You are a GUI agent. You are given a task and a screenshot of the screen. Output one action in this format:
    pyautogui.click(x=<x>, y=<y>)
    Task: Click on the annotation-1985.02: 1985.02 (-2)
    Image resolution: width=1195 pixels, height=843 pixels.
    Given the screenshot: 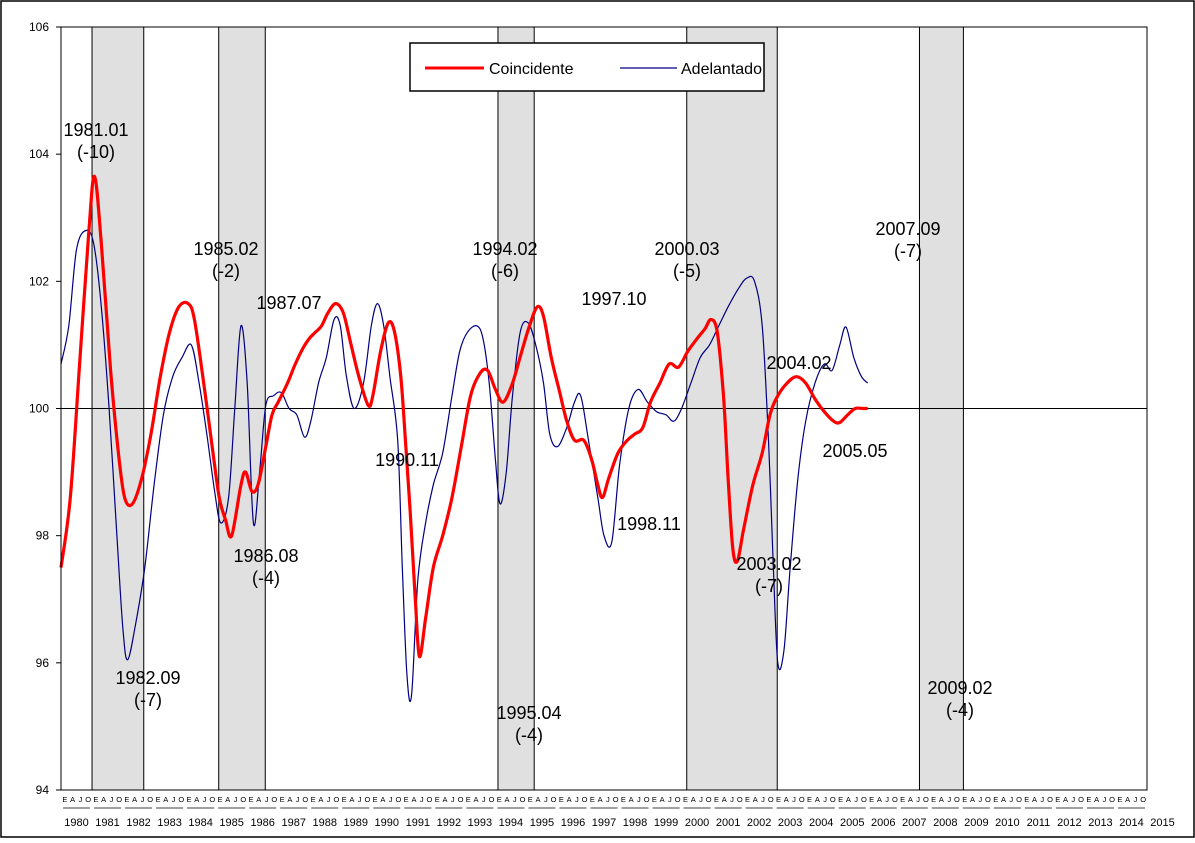 What is the action you would take?
    pyautogui.click(x=225, y=260)
    